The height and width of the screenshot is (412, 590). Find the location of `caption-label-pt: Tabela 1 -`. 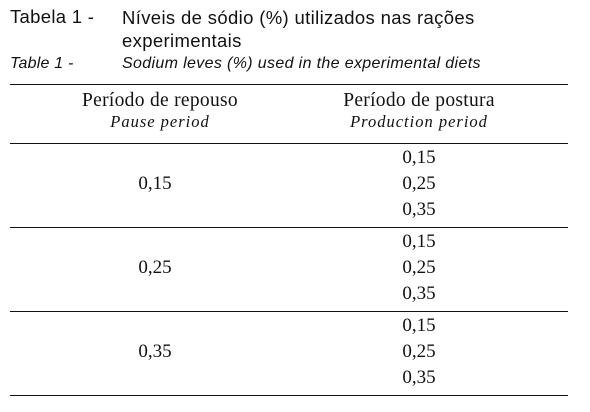

caption-label-pt: Tabela 1 - is located at coordinates (52, 16).